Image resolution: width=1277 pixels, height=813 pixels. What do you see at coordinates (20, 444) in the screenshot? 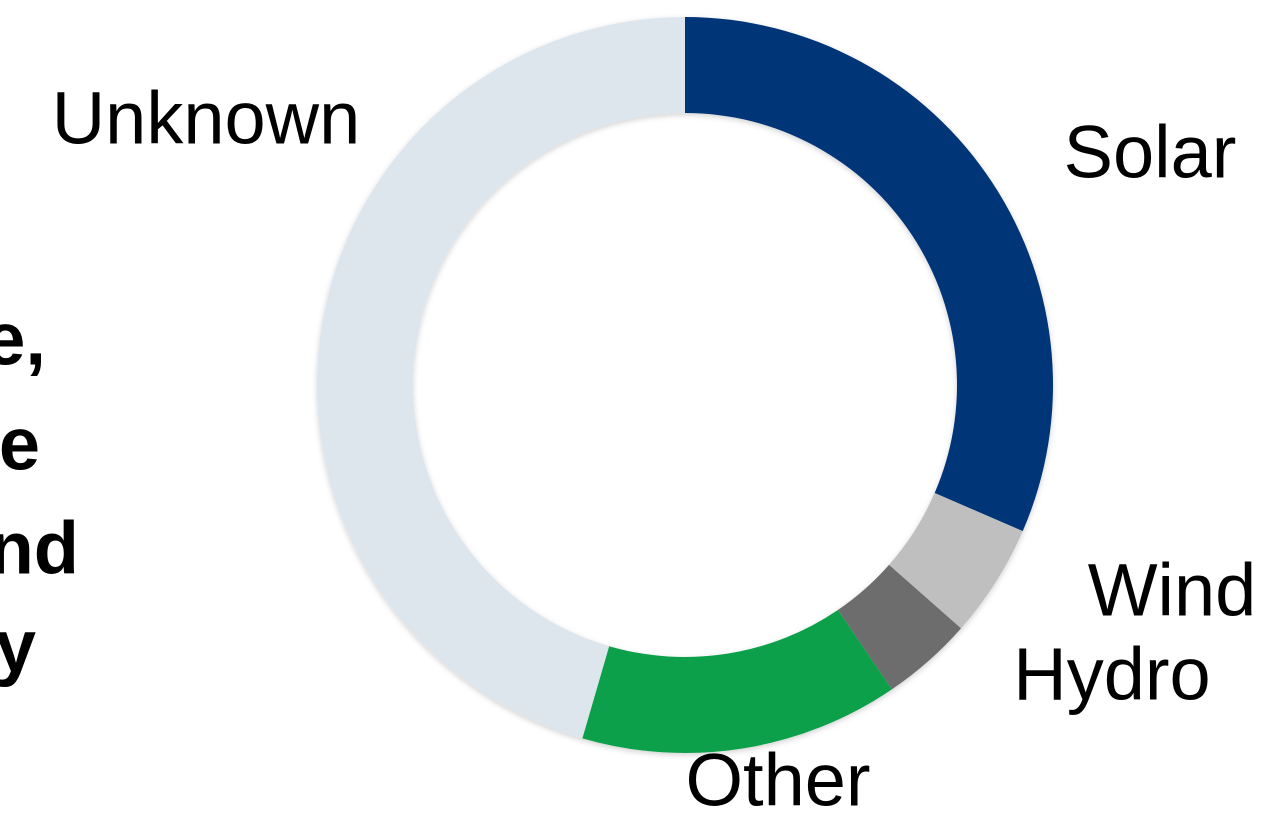
I see `side-text: e` at bounding box center [20, 444].